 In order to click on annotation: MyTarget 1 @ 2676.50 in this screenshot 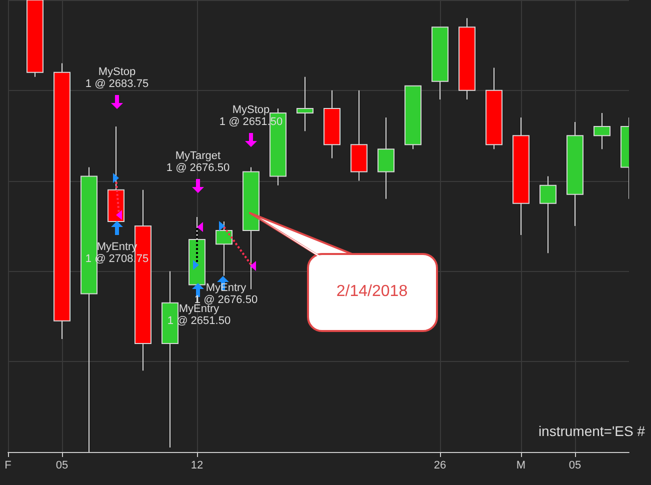, I will do `click(198, 162)`.